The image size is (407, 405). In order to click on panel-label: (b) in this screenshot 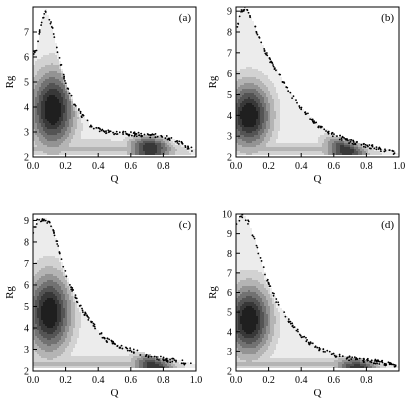, I will do `click(387, 18)`.